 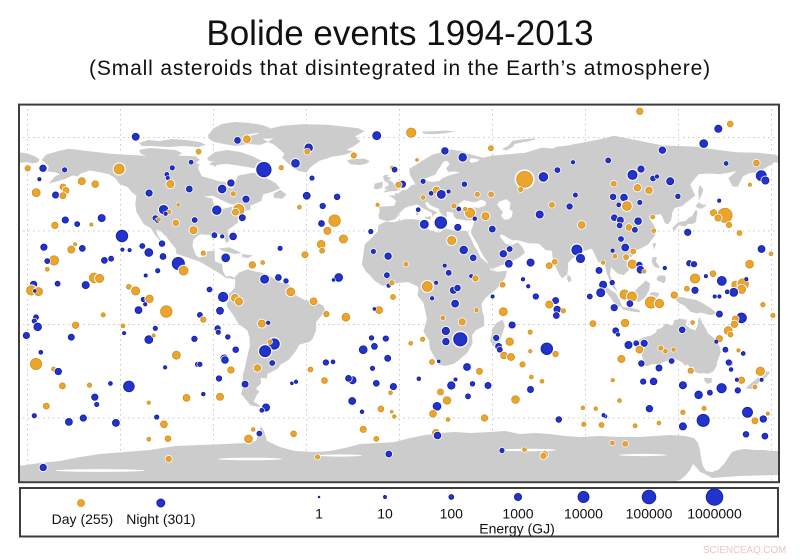 What do you see at coordinates (517, 514) in the screenshot?
I see `svg-text: 1000` at bounding box center [517, 514].